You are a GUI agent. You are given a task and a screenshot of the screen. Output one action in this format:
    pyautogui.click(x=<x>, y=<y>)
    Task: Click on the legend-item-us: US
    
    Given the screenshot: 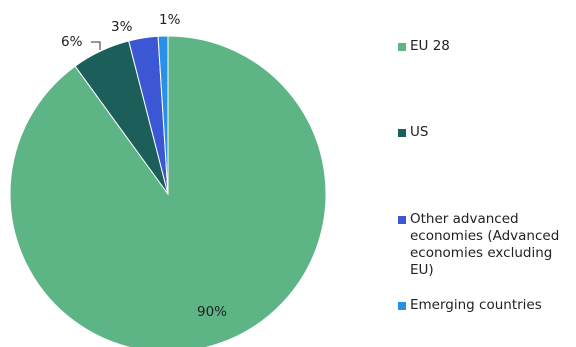 What is the action you would take?
    pyautogui.click(x=487, y=132)
    